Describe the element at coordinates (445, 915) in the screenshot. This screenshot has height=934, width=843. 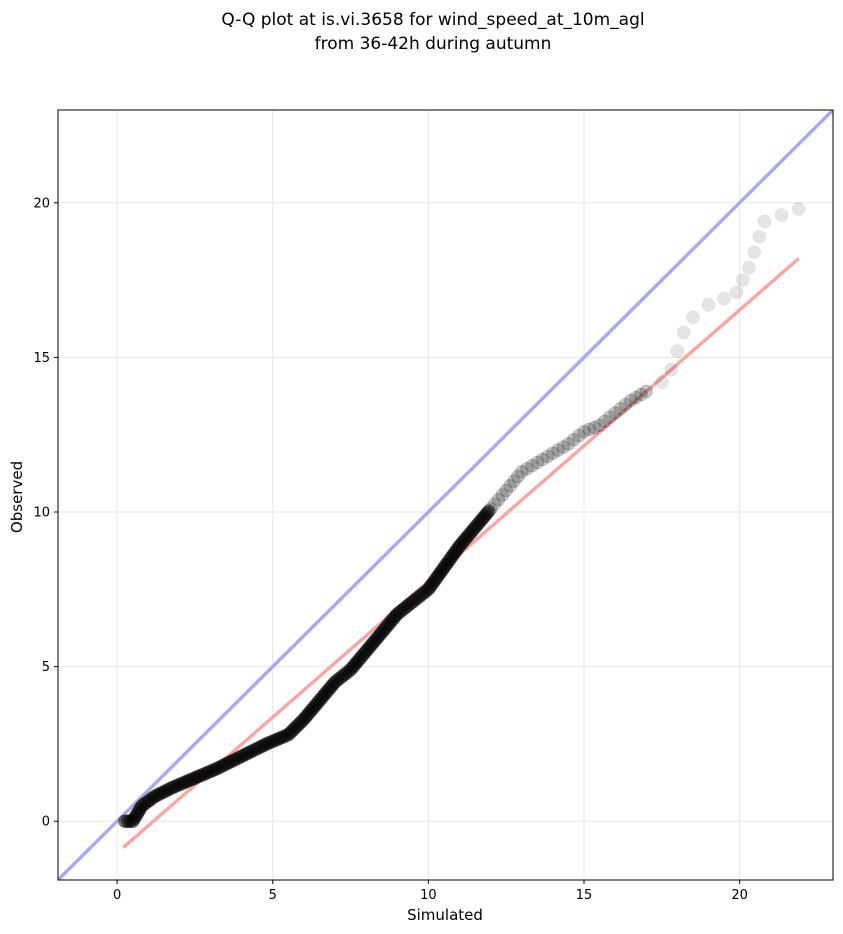
I see `x-axis-label: Simulated` at that location.